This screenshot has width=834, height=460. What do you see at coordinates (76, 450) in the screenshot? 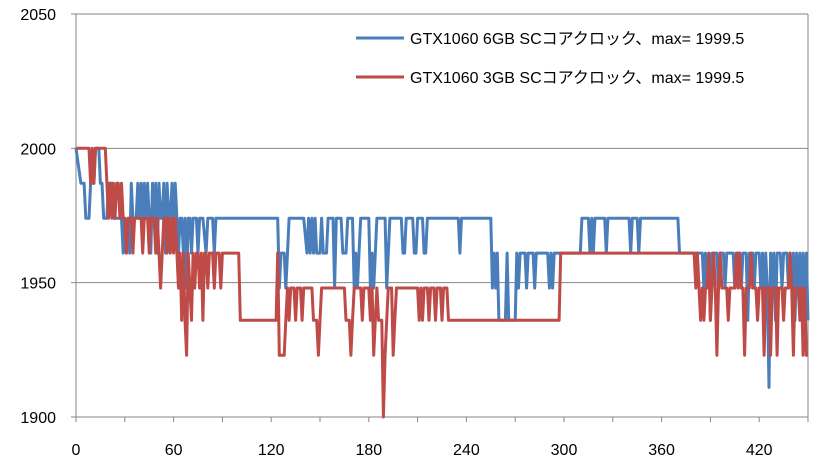
I see `x-tick-label: 0` at bounding box center [76, 450].